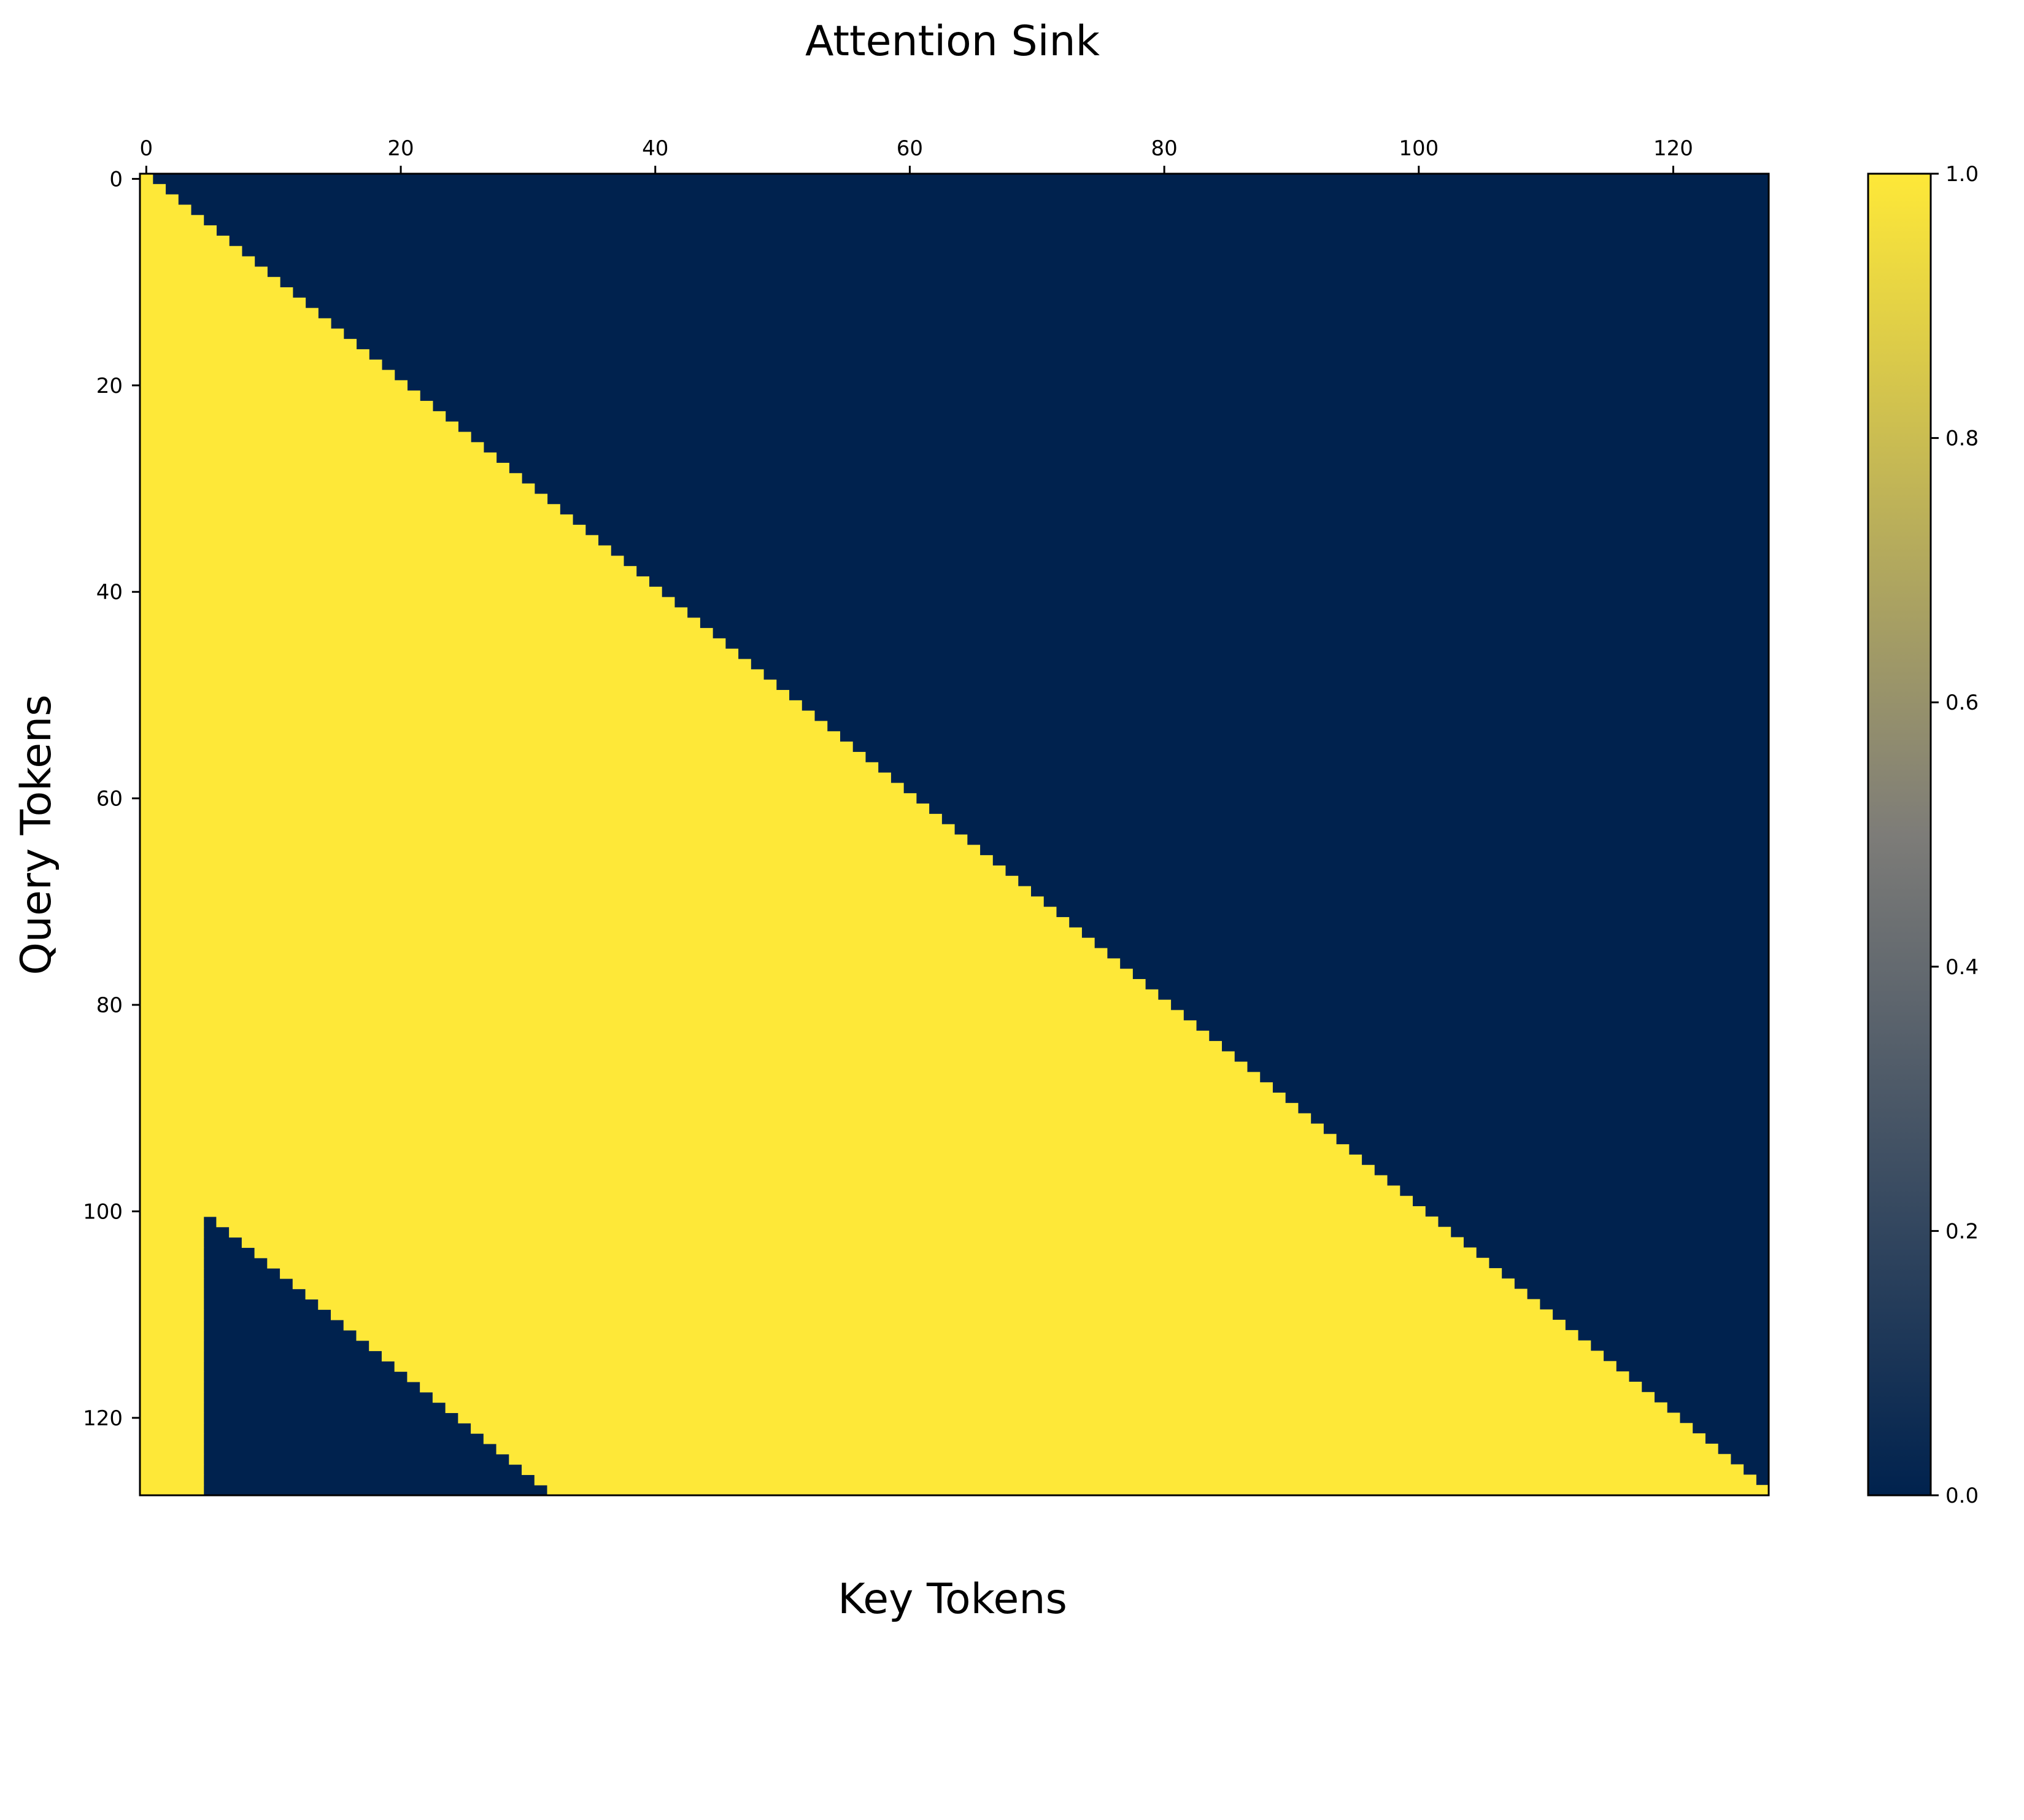 The width and height of the screenshot is (2024, 1820). Describe the element at coordinates (103, 1418) in the screenshot. I see `y-tick-label: 120` at that location.